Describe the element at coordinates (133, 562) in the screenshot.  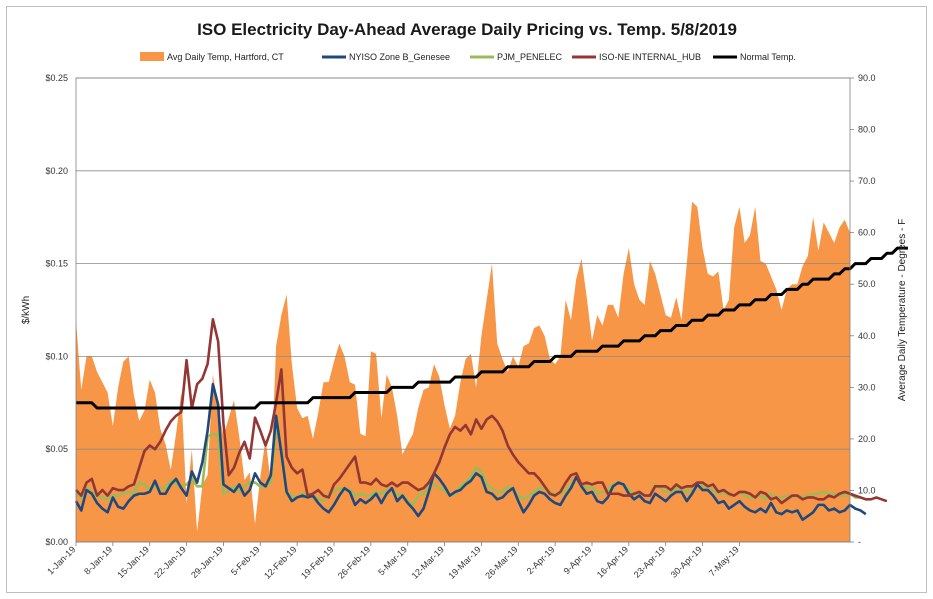
I see `x-tick-label: 15-Jan-19` at that location.